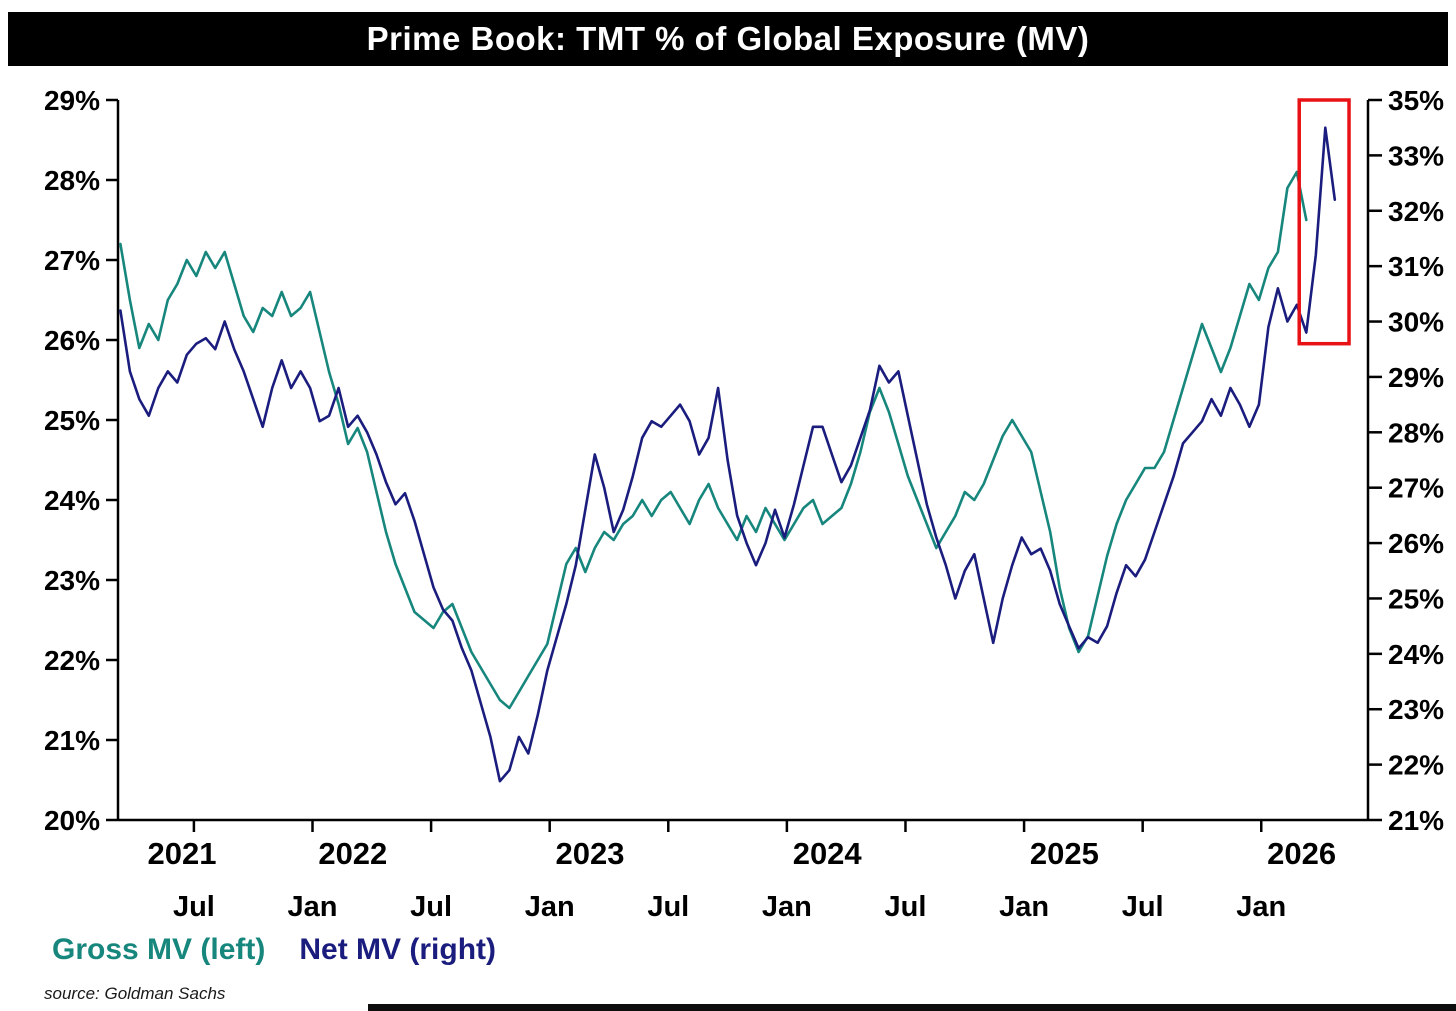 The image size is (1456, 1011). I want to click on right-axis-tick-label: 22%, so click(1416, 765).